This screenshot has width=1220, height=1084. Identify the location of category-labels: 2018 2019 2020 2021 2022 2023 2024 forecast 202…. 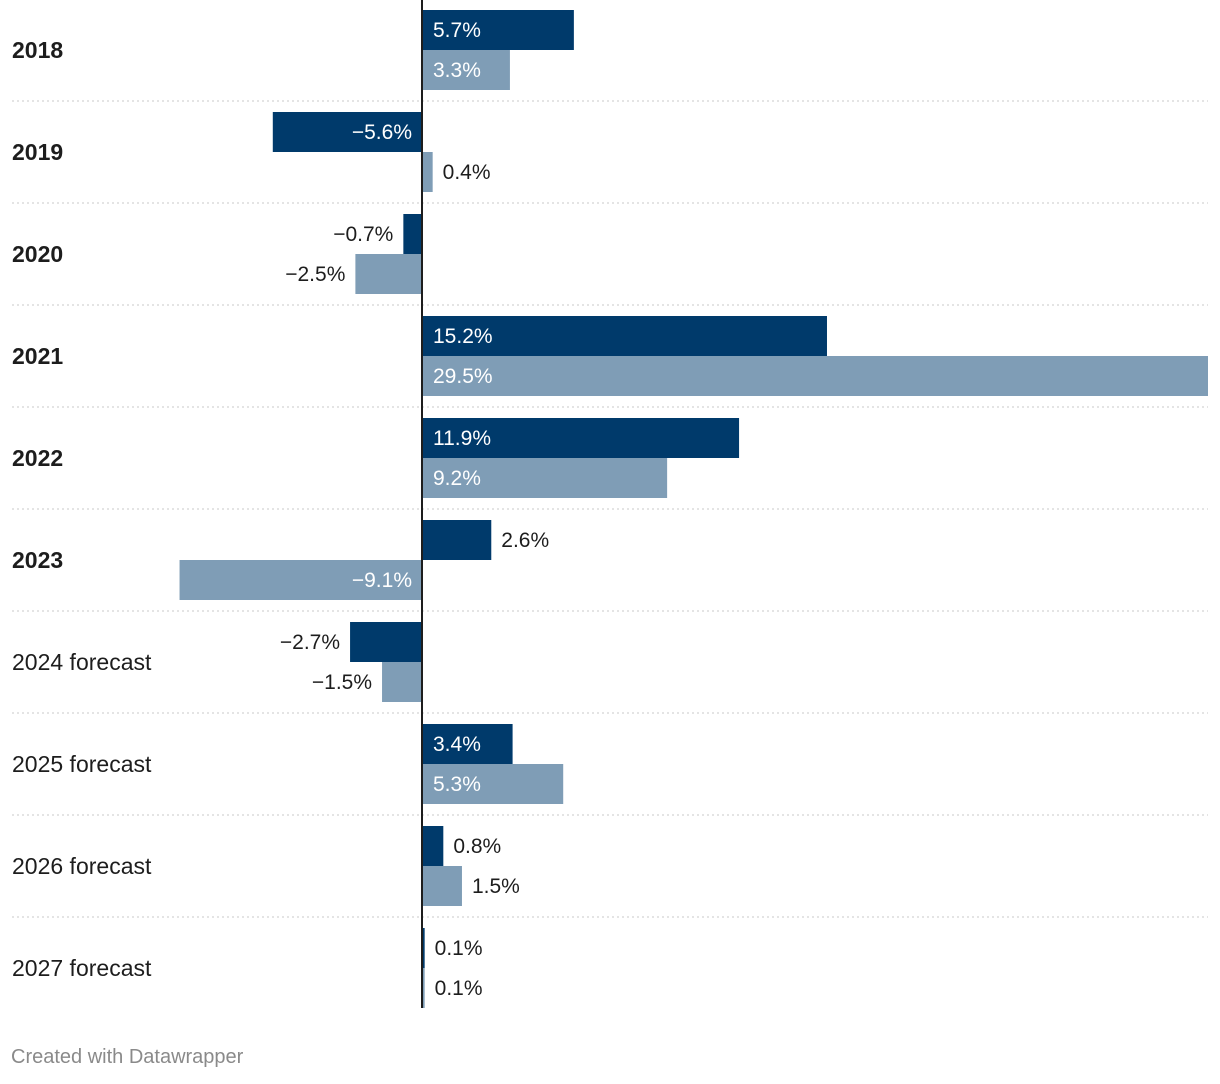
(82, 509).